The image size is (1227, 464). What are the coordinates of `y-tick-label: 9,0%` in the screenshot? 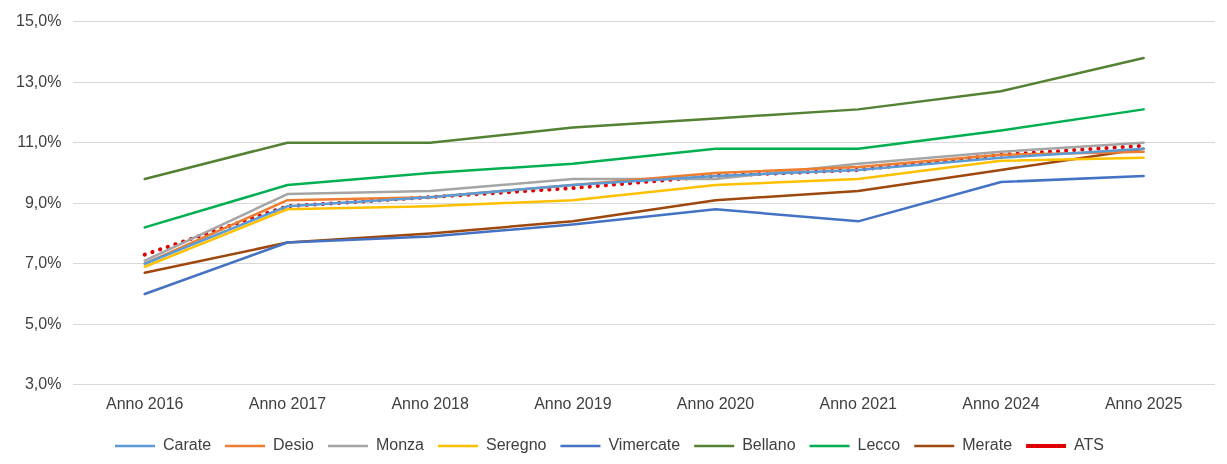 It's located at (43, 202).